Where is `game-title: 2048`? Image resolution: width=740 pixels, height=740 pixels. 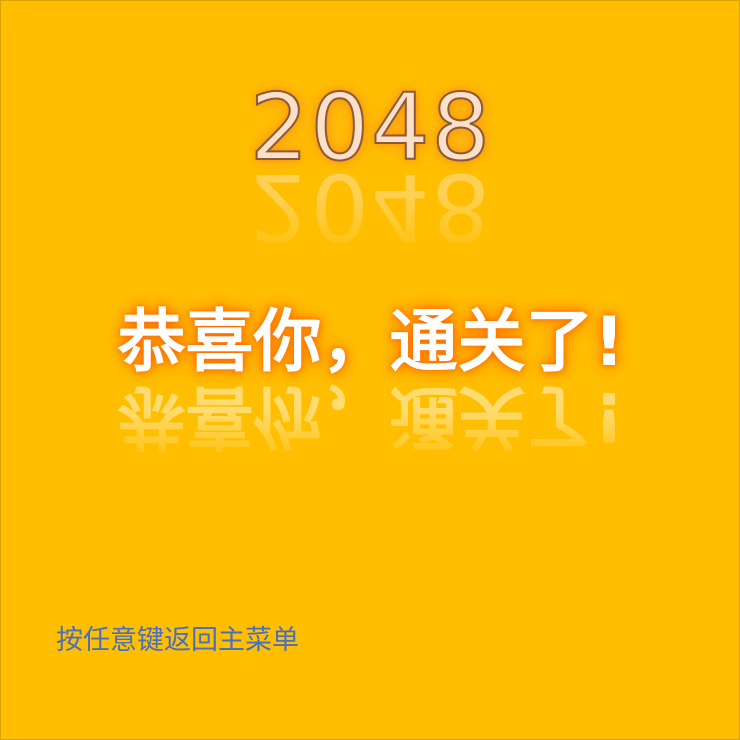
game-title: 2048 is located at coordinates (371, 127).